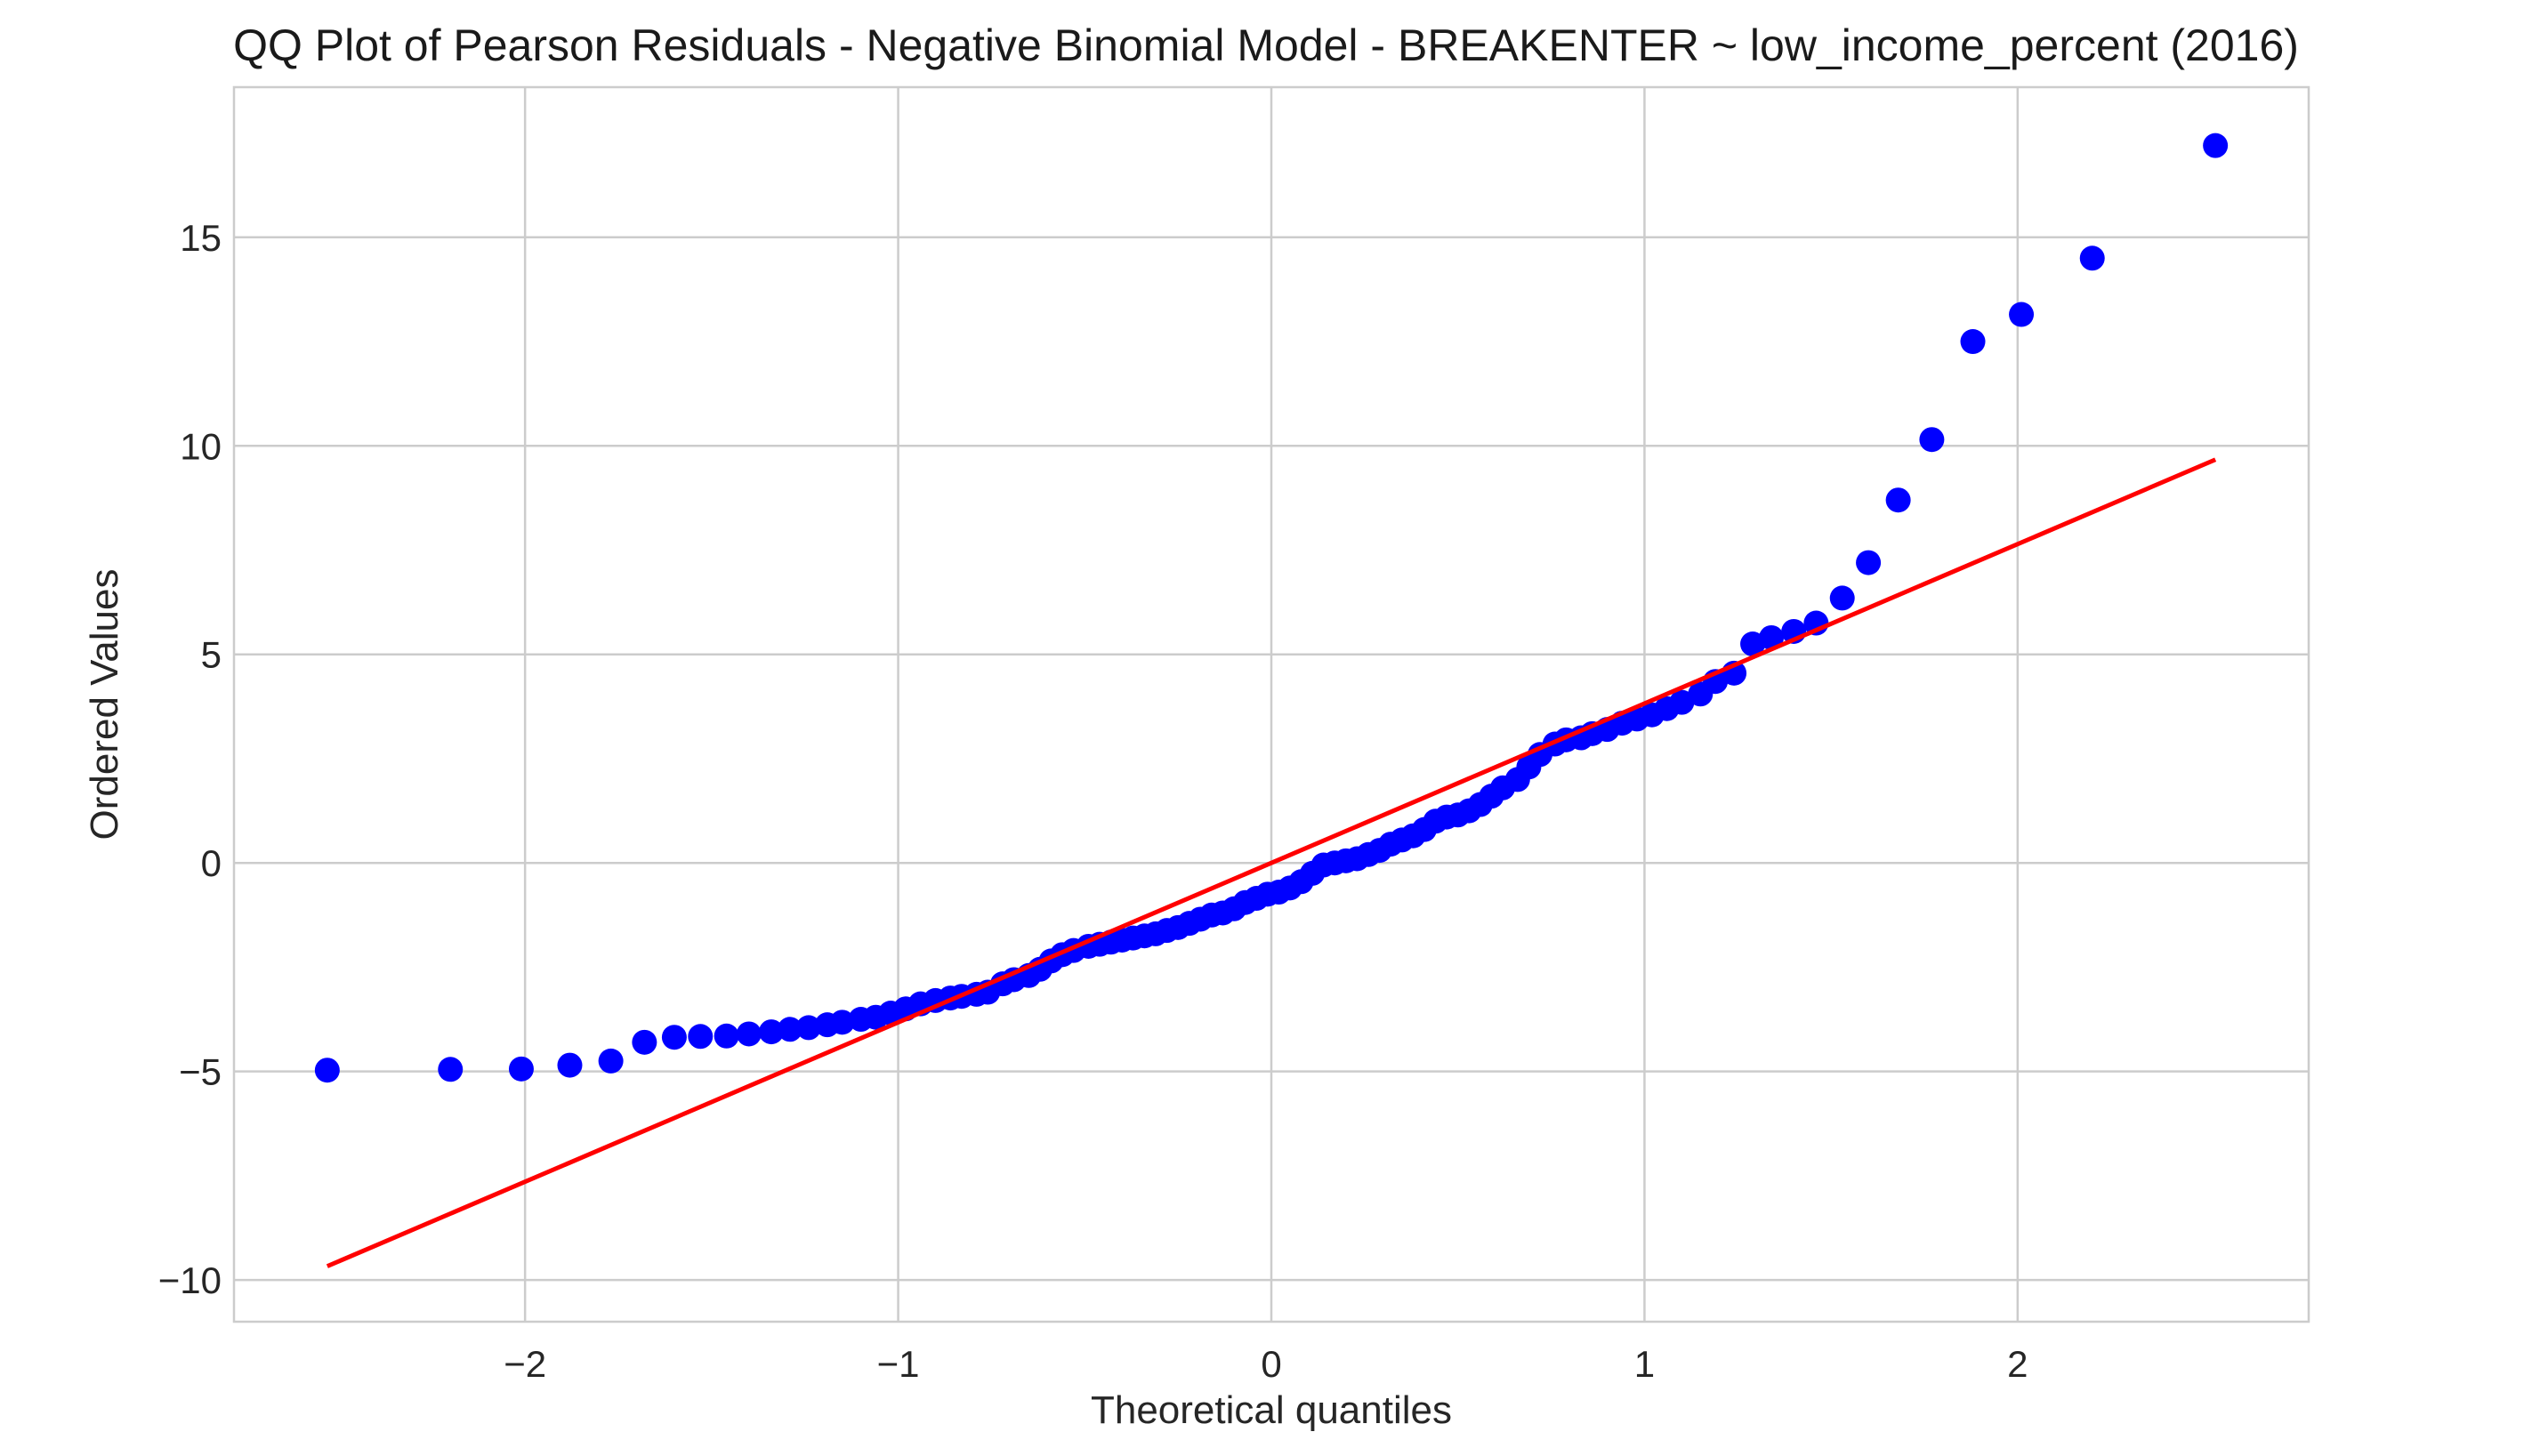 This screenshot has width=2532, height=1456. What do you see at coordinates (525, 1364) in the screenshot?
I see `x-tick-label: −2` at bounding box center [525, 1364].